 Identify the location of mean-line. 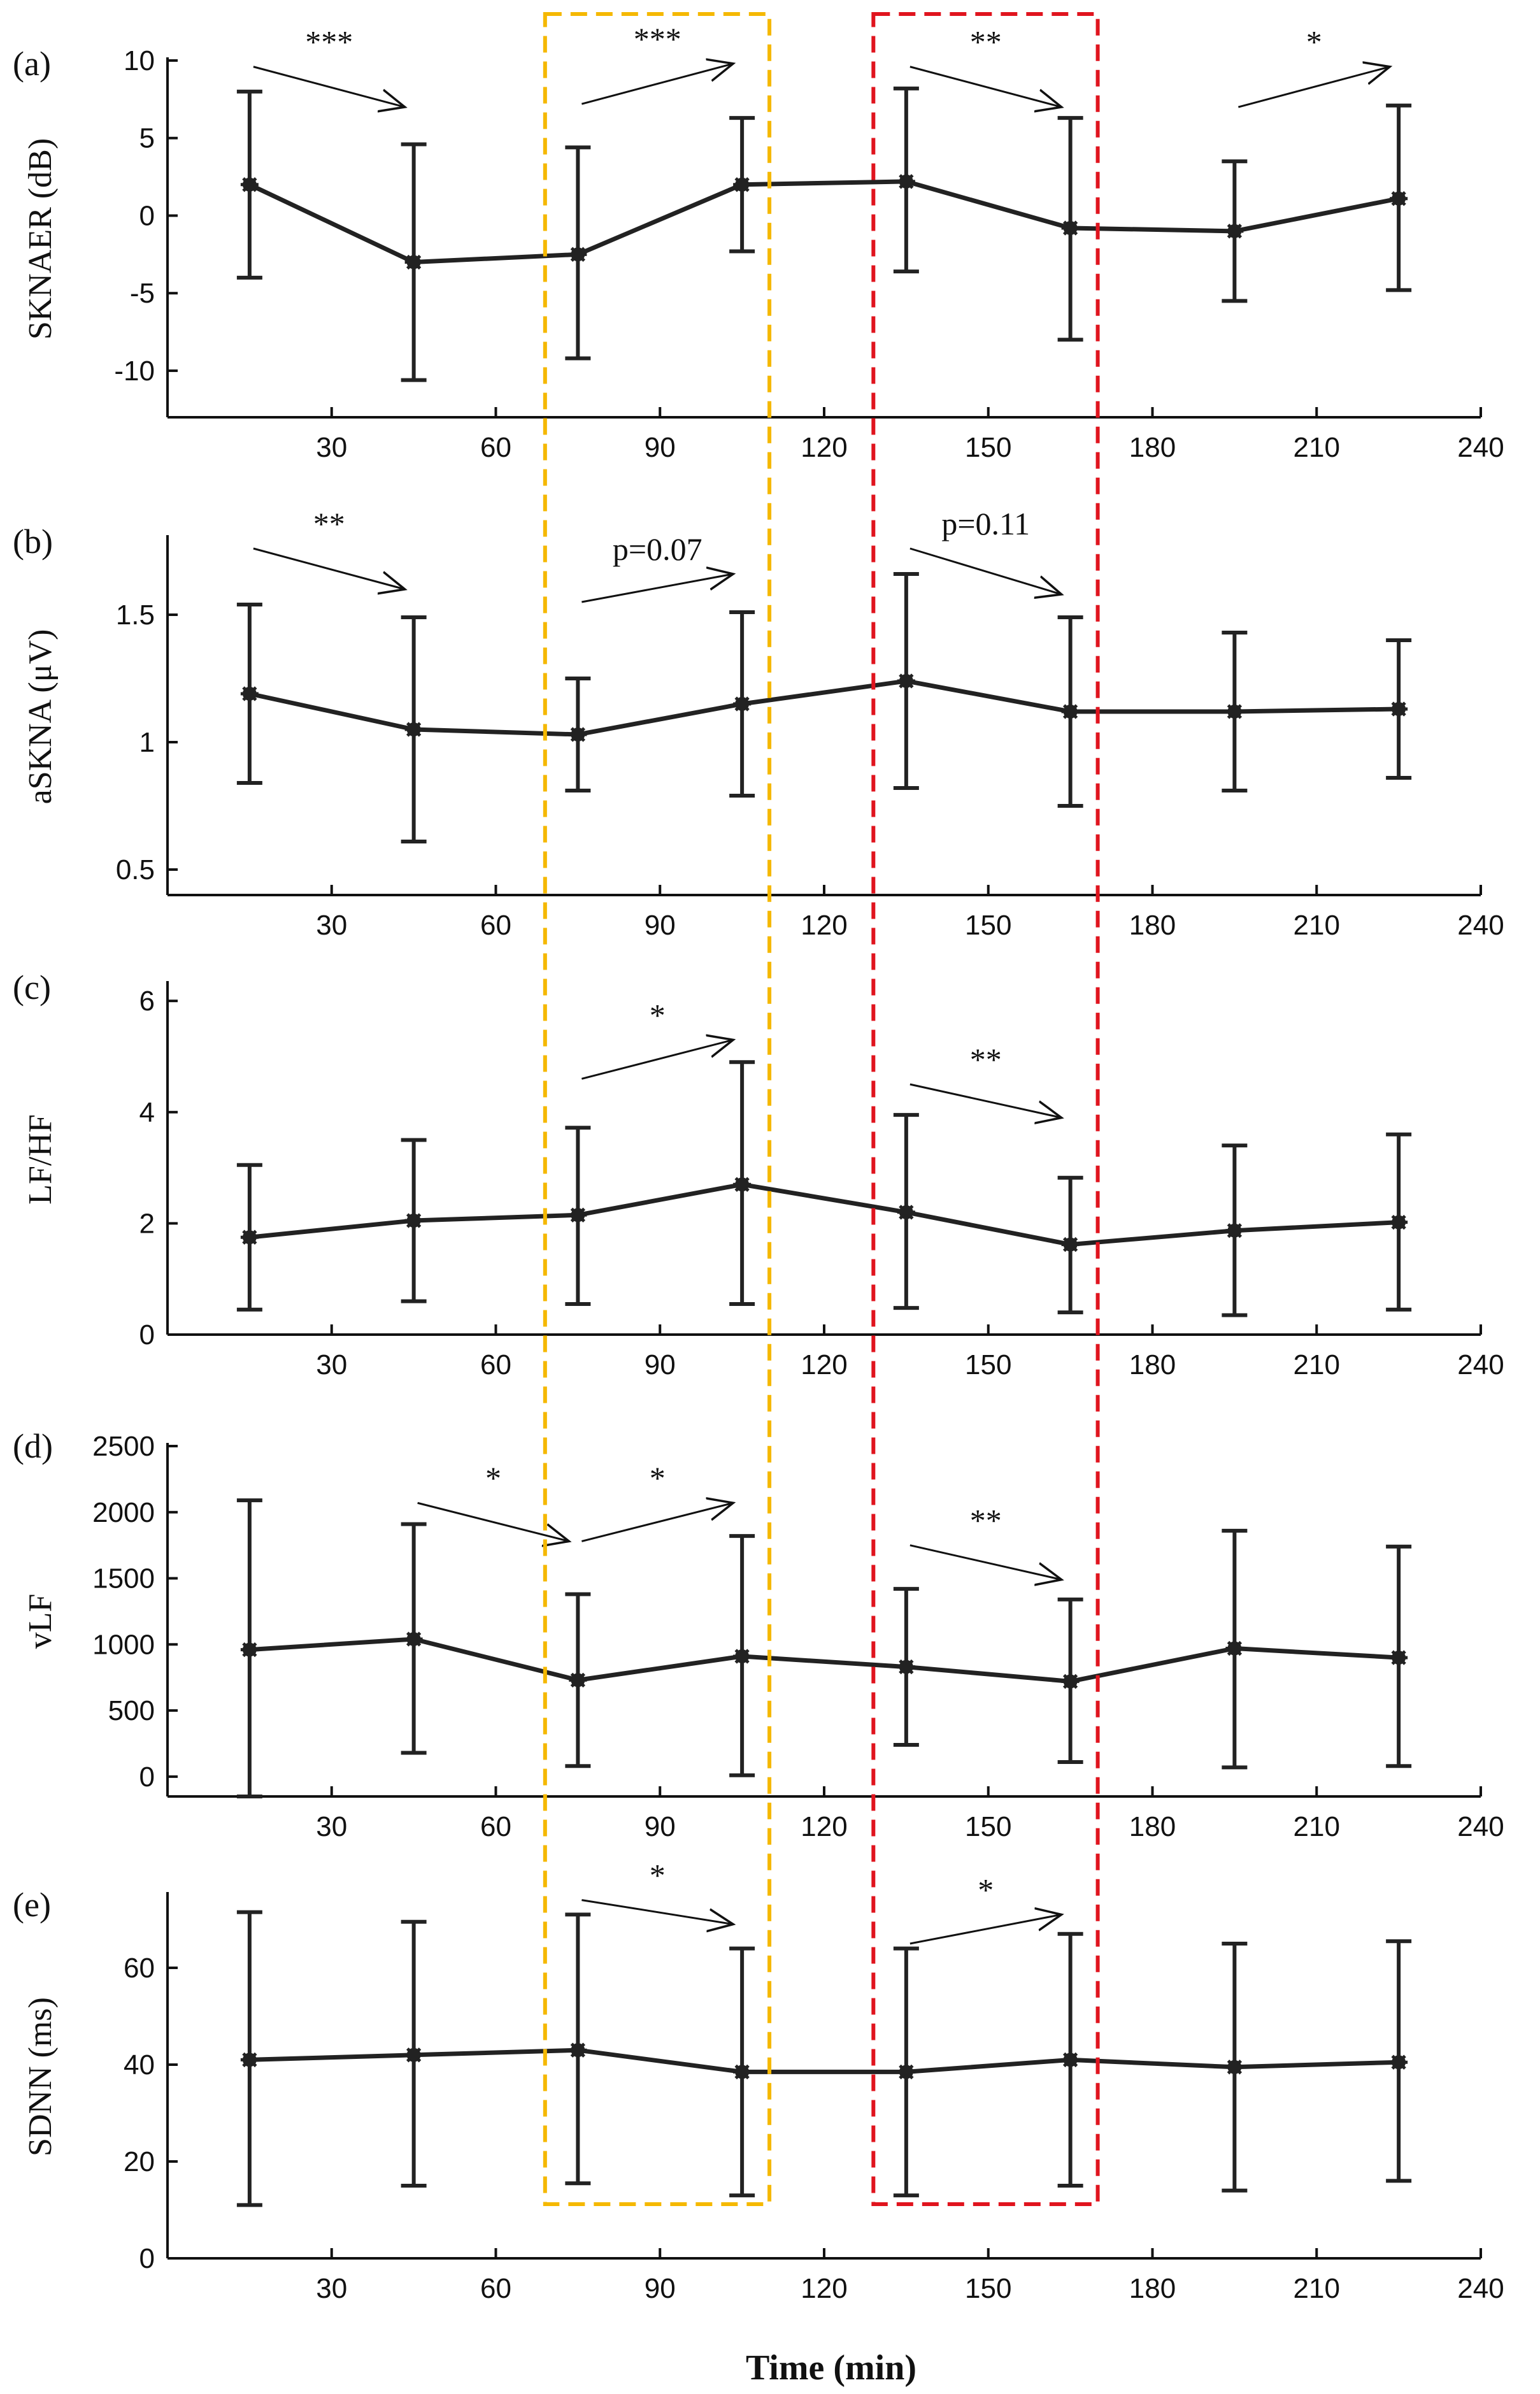
(823, 222).